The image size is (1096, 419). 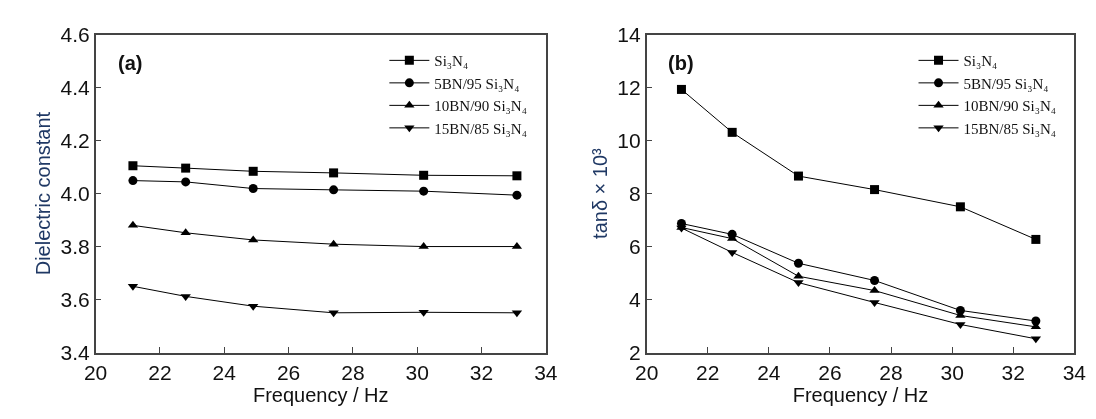 I want to click on y-tick-label: 4, so click(x=634, y=299).